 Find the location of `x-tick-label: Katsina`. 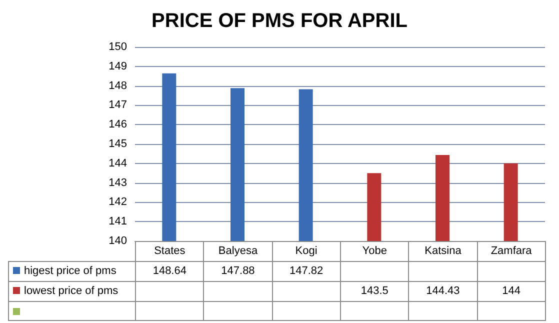

x-tick-label: Katsina is located at coordinates (443, 252).